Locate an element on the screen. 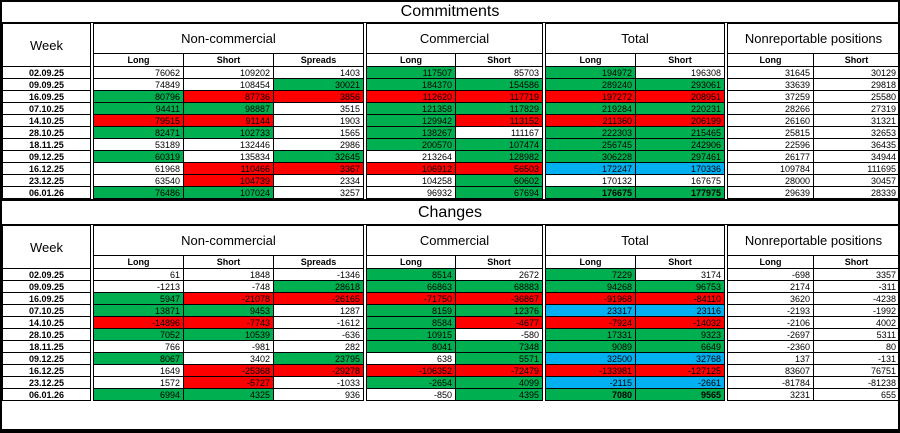 This screenshot has width=900, height=433. value-cell-commercial-short: 67694 is located at coordinates (499, 192).